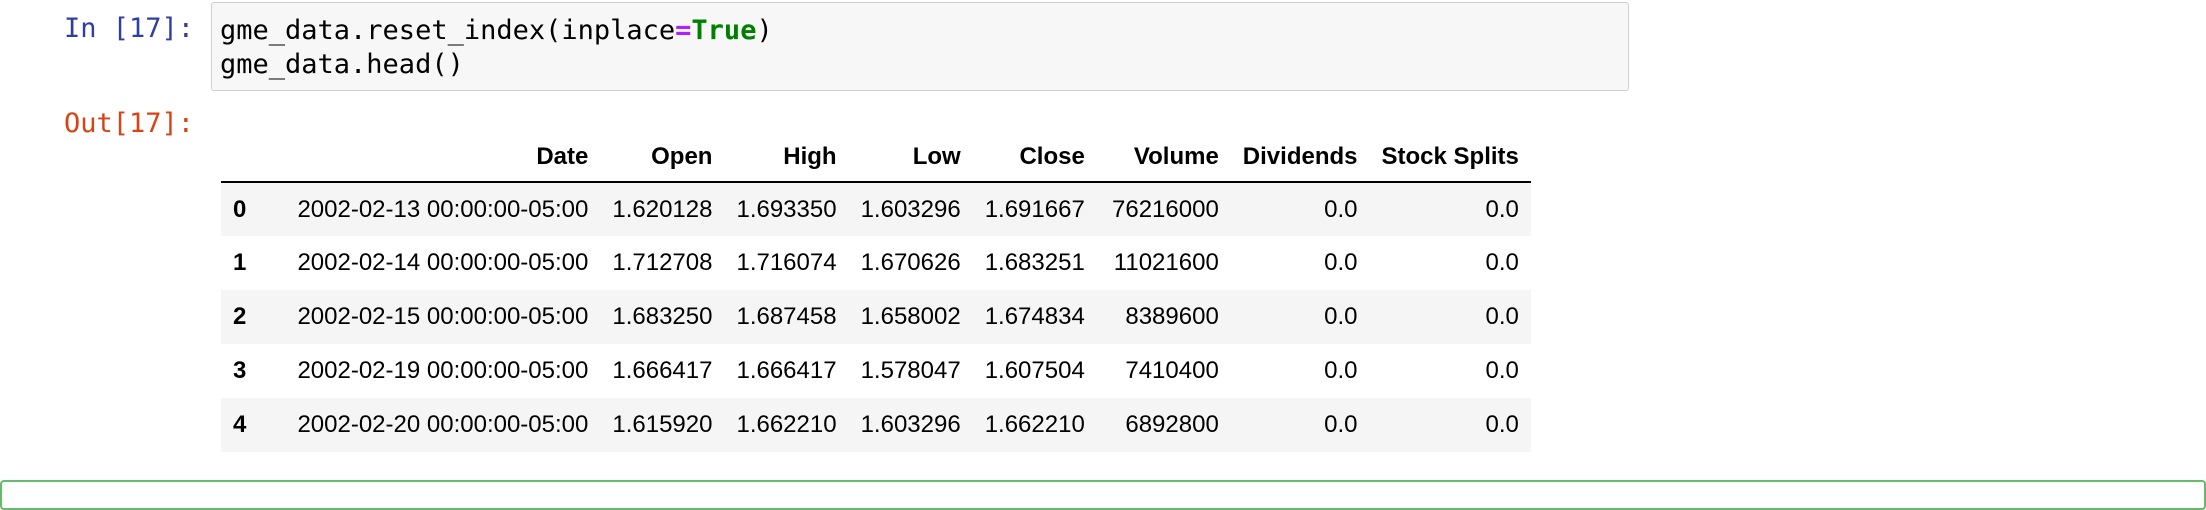  I want to click on cell-volume: 11021600, so click(1166, 262).